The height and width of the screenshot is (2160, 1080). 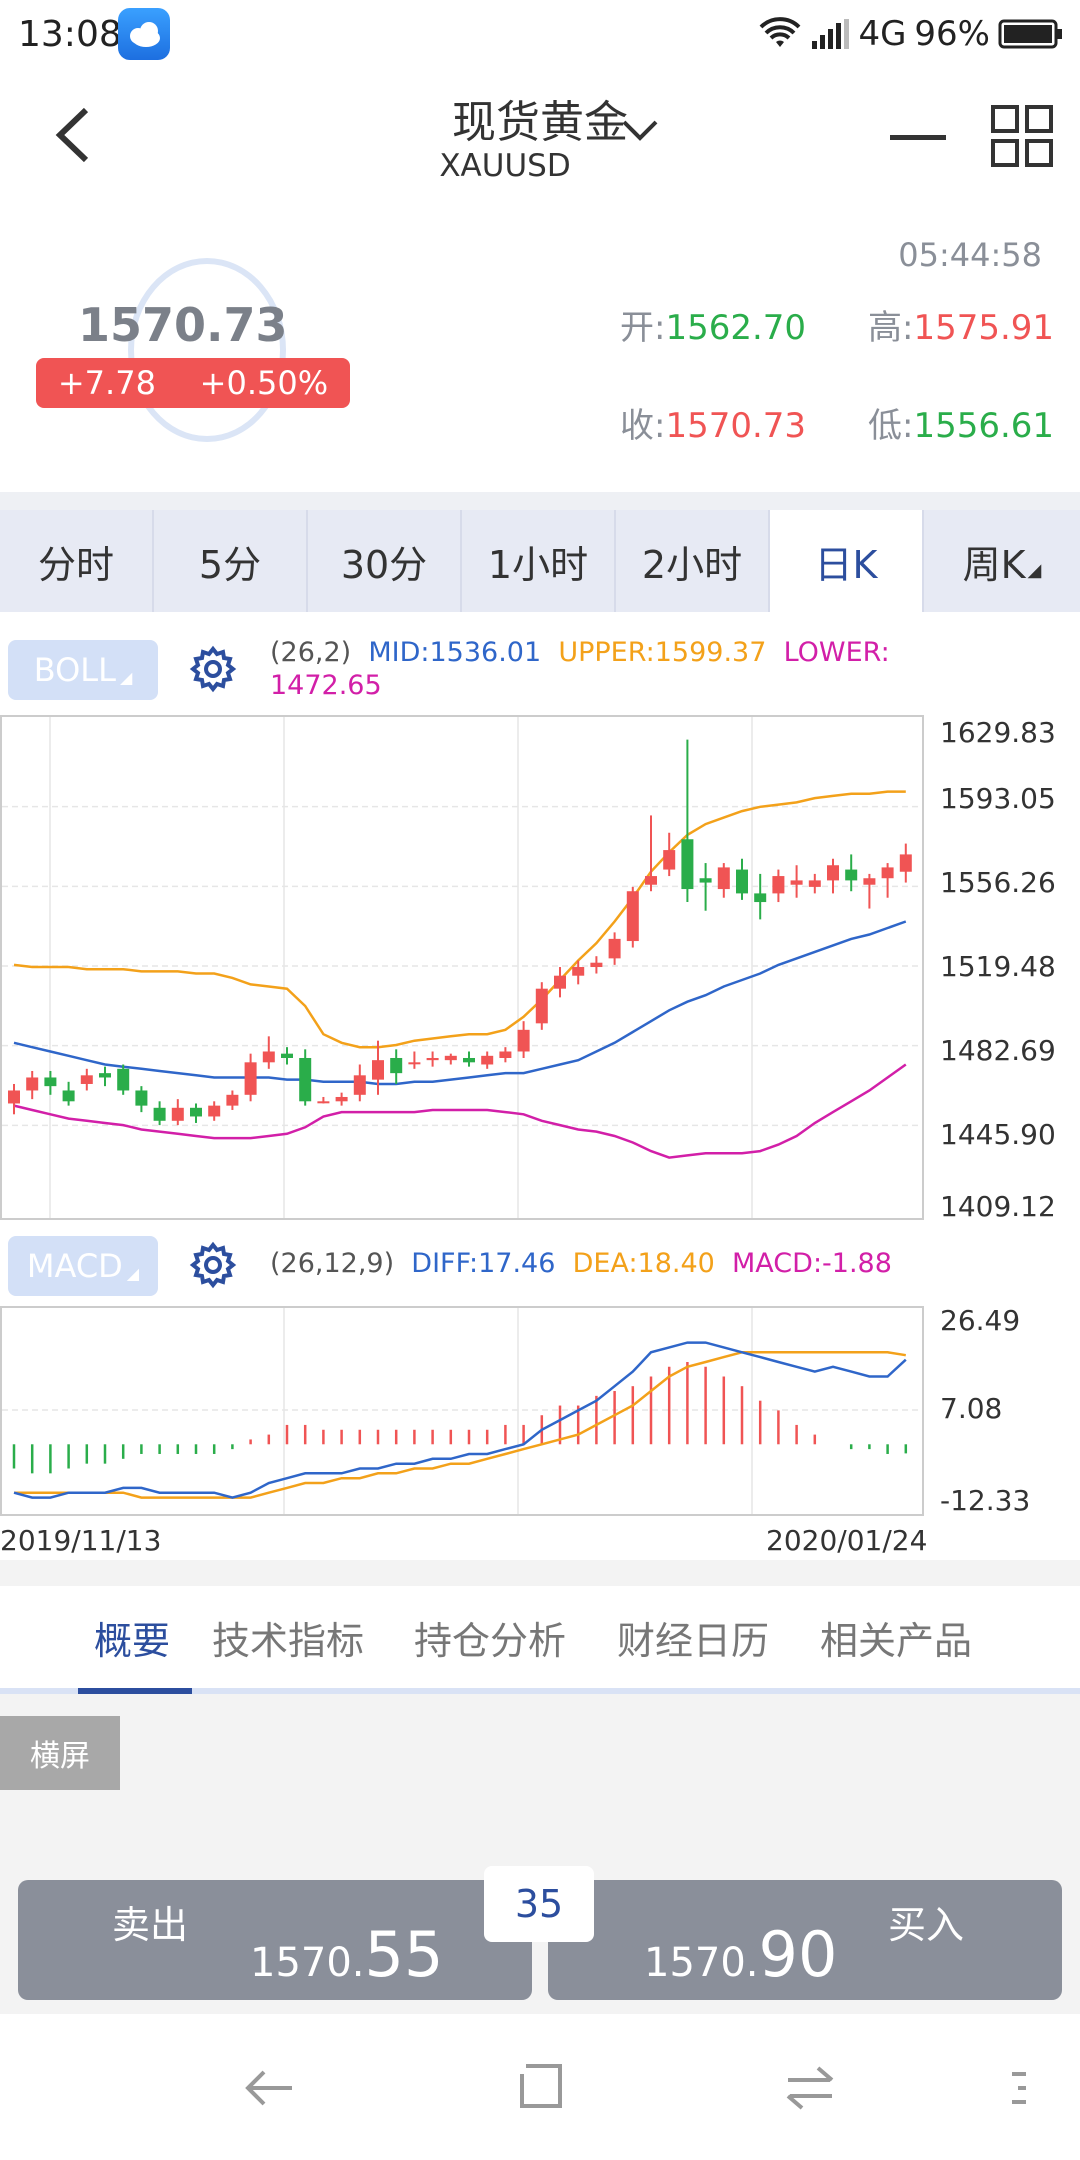 What do you see at coordinates (970, 255) in the screenshot?
I see `quote-time: 05:44:58` at bounding box center [970, 255].